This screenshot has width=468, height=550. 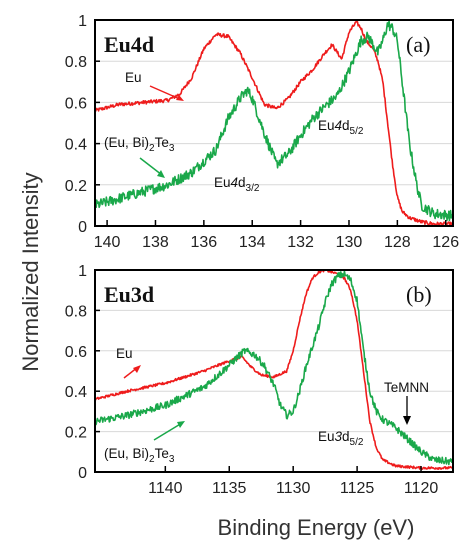 I want to click on panel-a-title: Eu4d, so click(x=129, y=44).